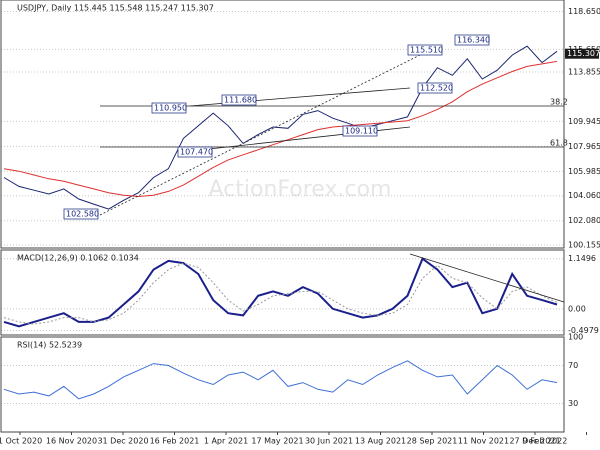 The width and height of the screenshot is (600, 450). What do you see at coordinates (584, 72) in the screenshot?
I see `y-tick-label: 113.855` at bounding box center [584, 72].